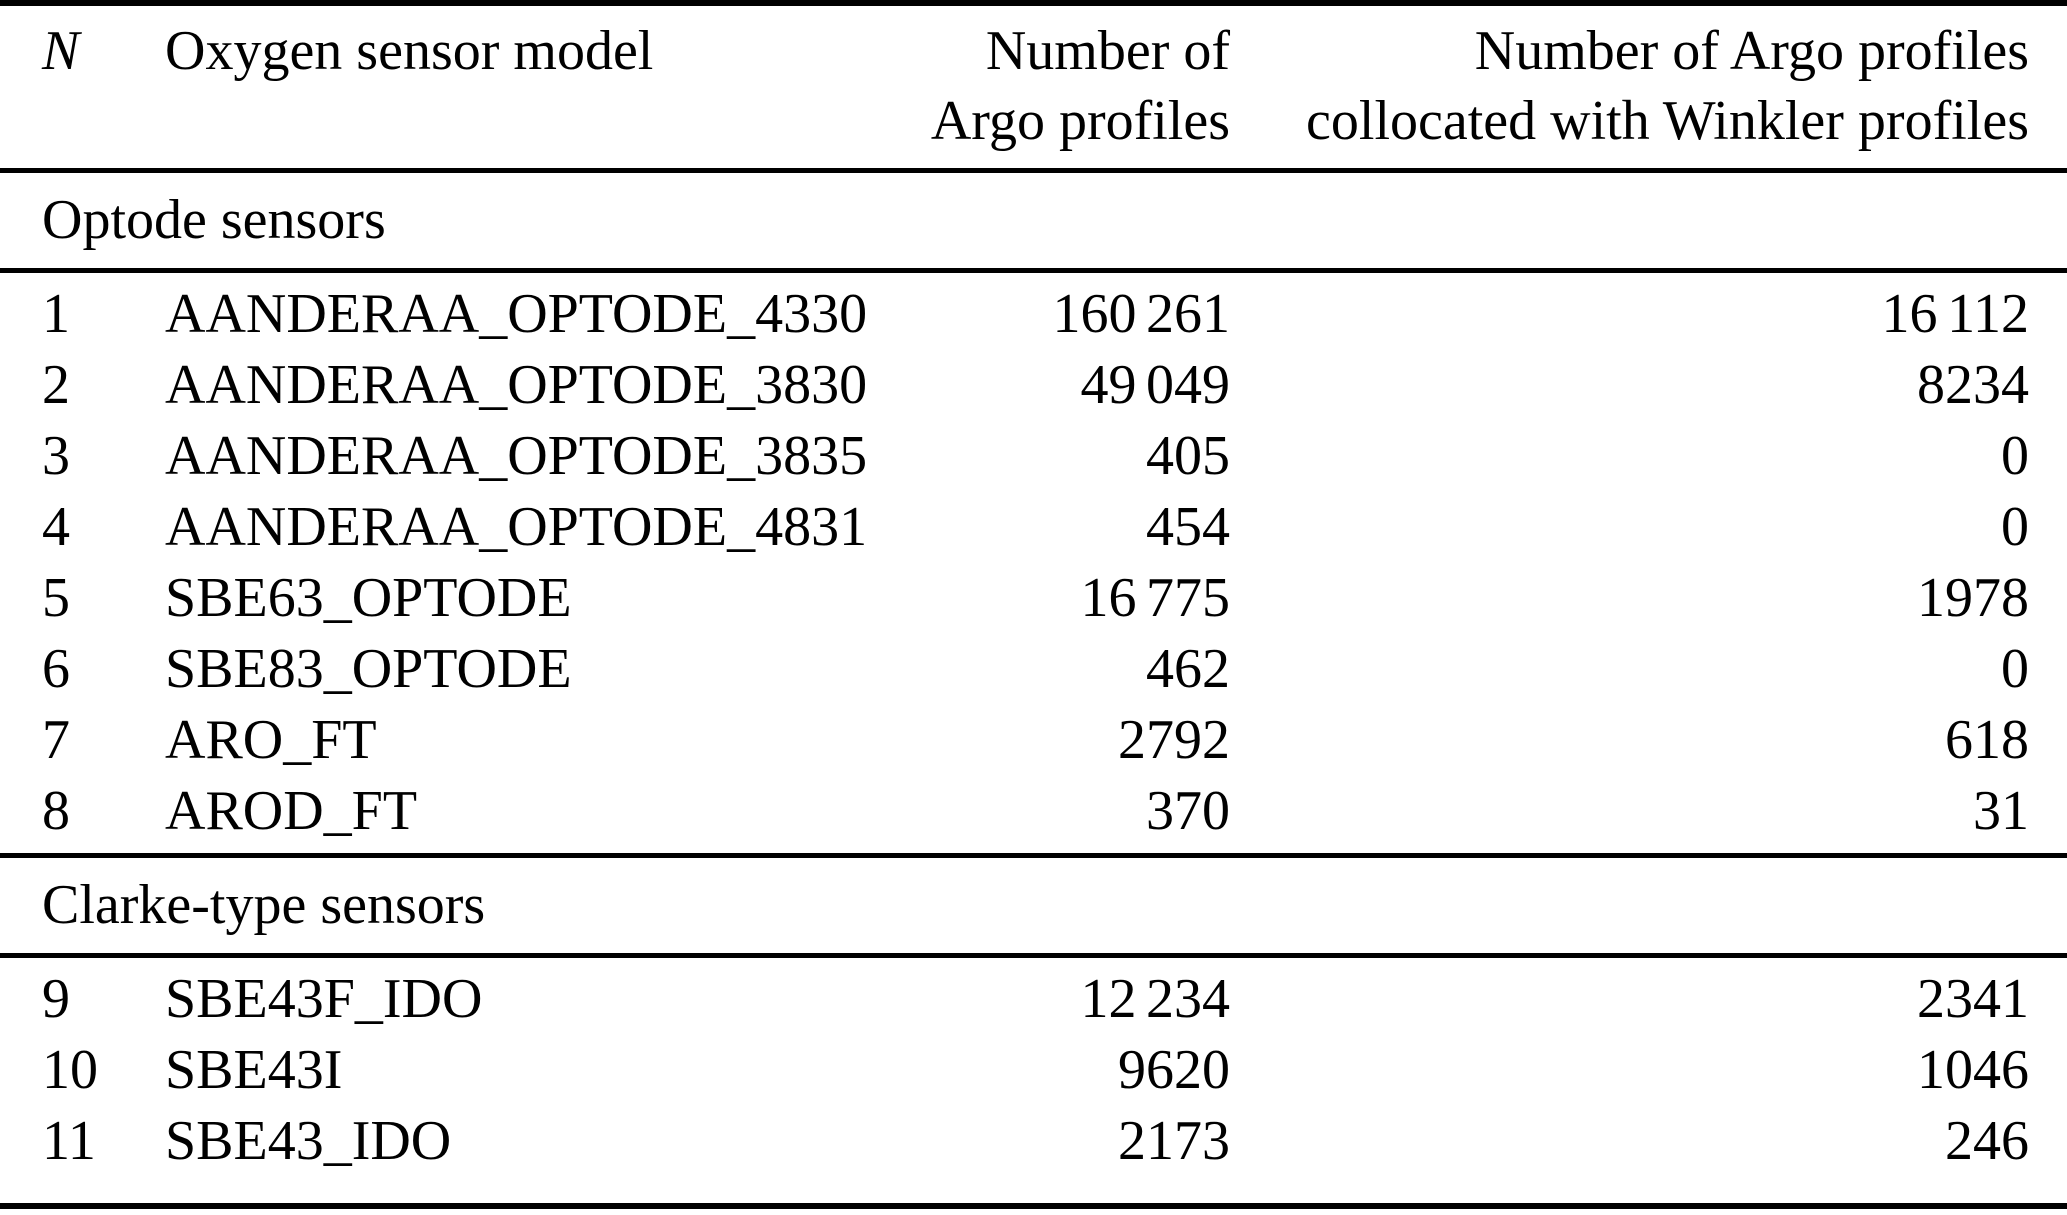  I want to click on top-rule, so click(1033, 3).